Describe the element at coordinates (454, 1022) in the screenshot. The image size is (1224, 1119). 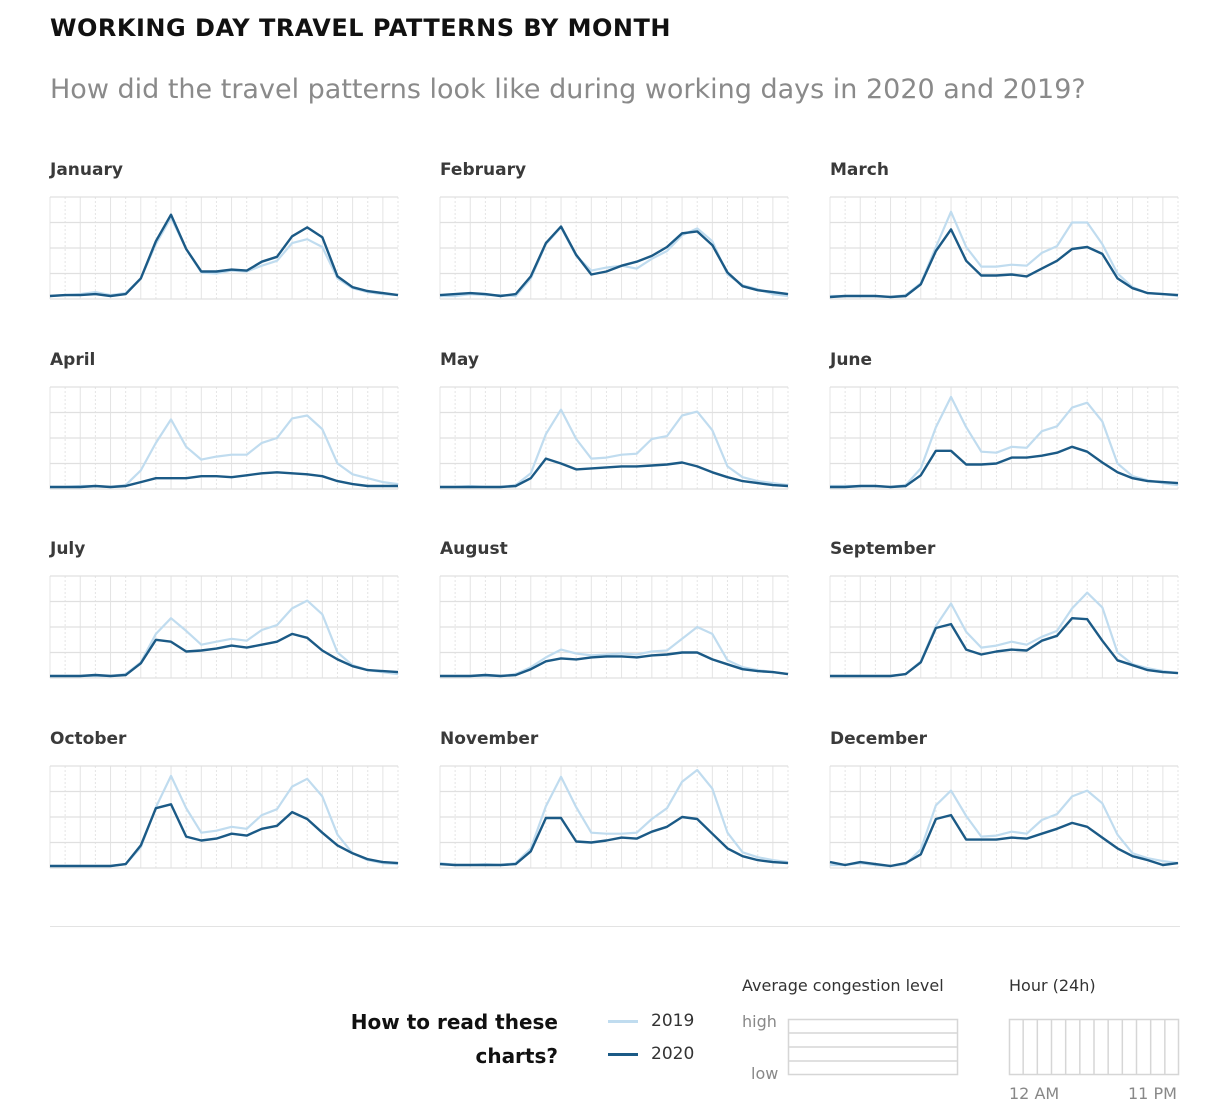
I see `how-to-read-line-1: How to read these` at that location.